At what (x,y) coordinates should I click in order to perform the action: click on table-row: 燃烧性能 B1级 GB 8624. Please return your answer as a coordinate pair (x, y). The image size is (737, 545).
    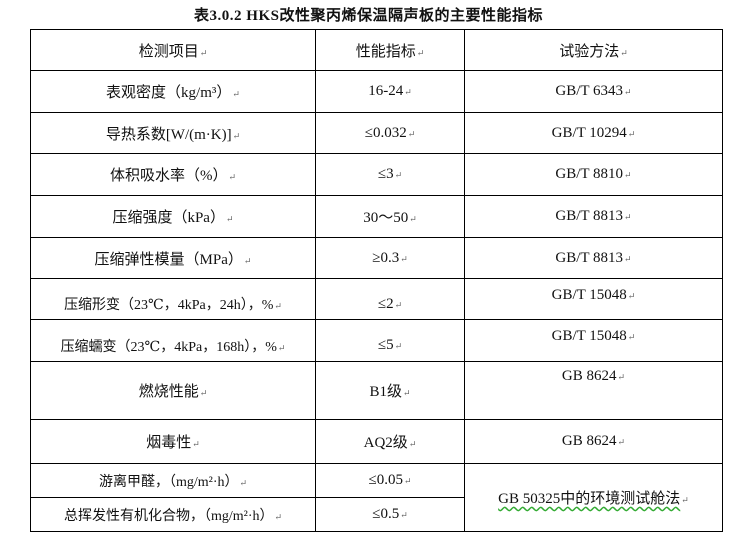
    Looking at the image, I should click on (376, 390).